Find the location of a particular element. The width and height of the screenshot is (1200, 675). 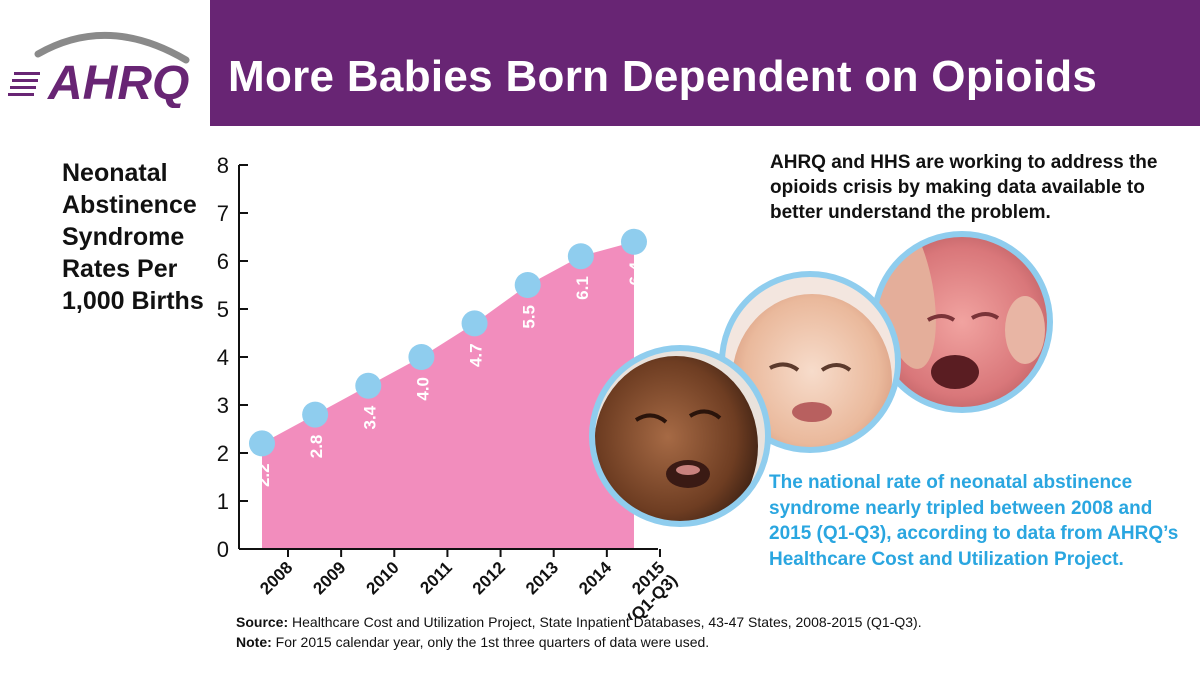

ahrq-logo: AHRQ is located at coordinates (99, 69).